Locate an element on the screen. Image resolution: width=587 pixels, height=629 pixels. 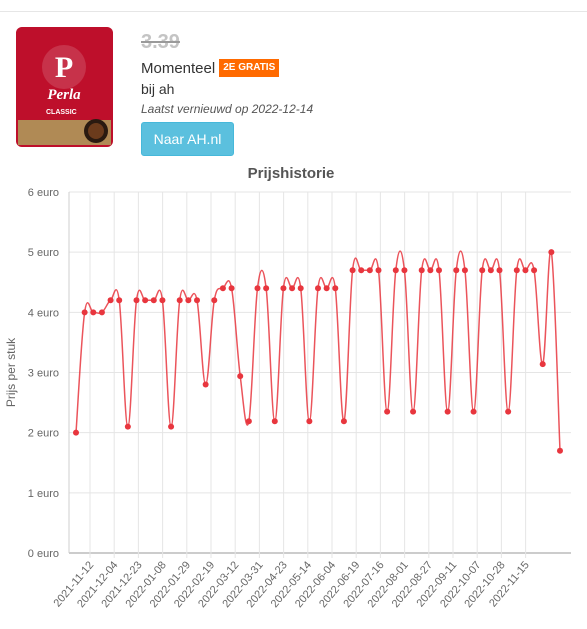
y-tick-label: 6 euro is located at coordinates (43, 193).